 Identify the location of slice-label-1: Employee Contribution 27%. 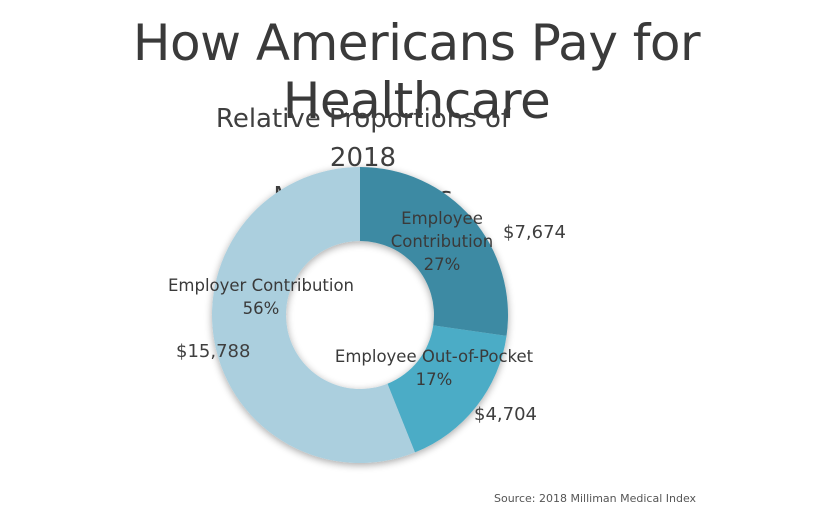
(442, 241).